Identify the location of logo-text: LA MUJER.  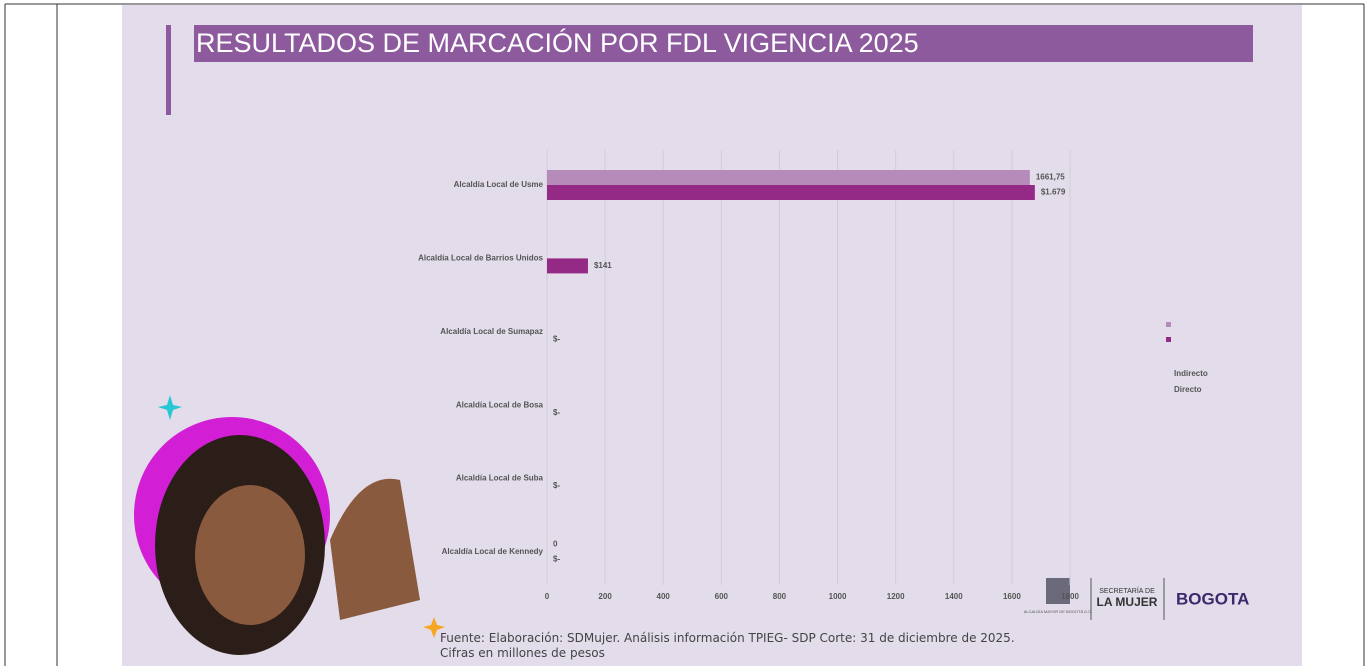
(1127, 602).